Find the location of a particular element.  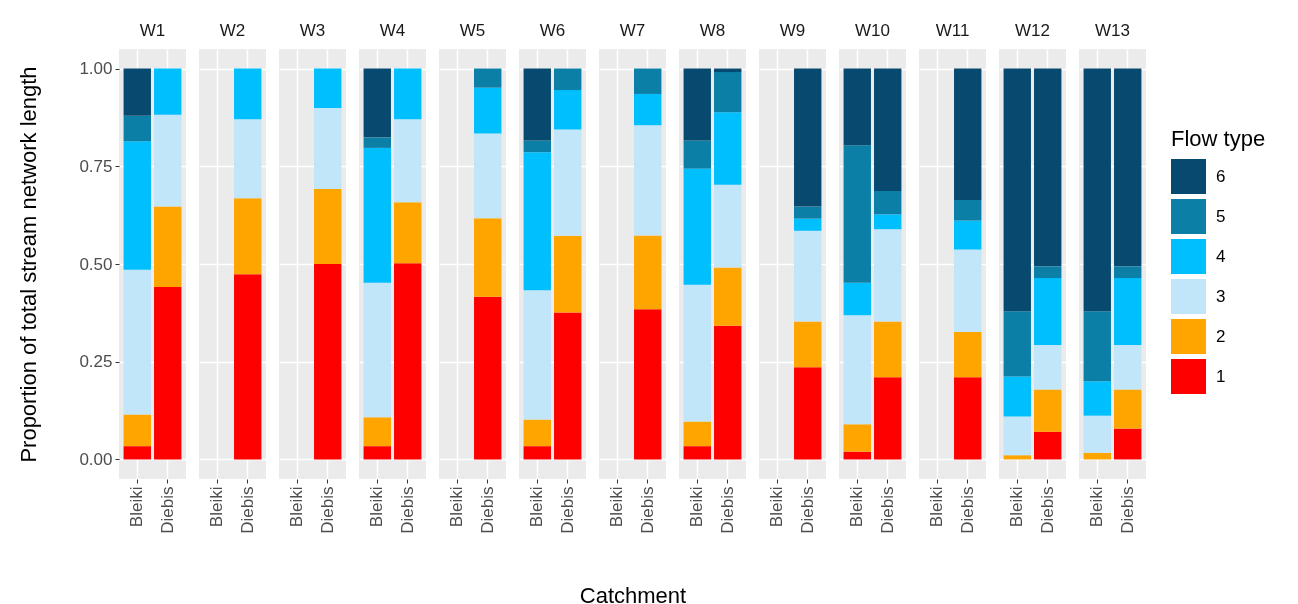

chart-title: W13 is located at coordinates (1112, 30).